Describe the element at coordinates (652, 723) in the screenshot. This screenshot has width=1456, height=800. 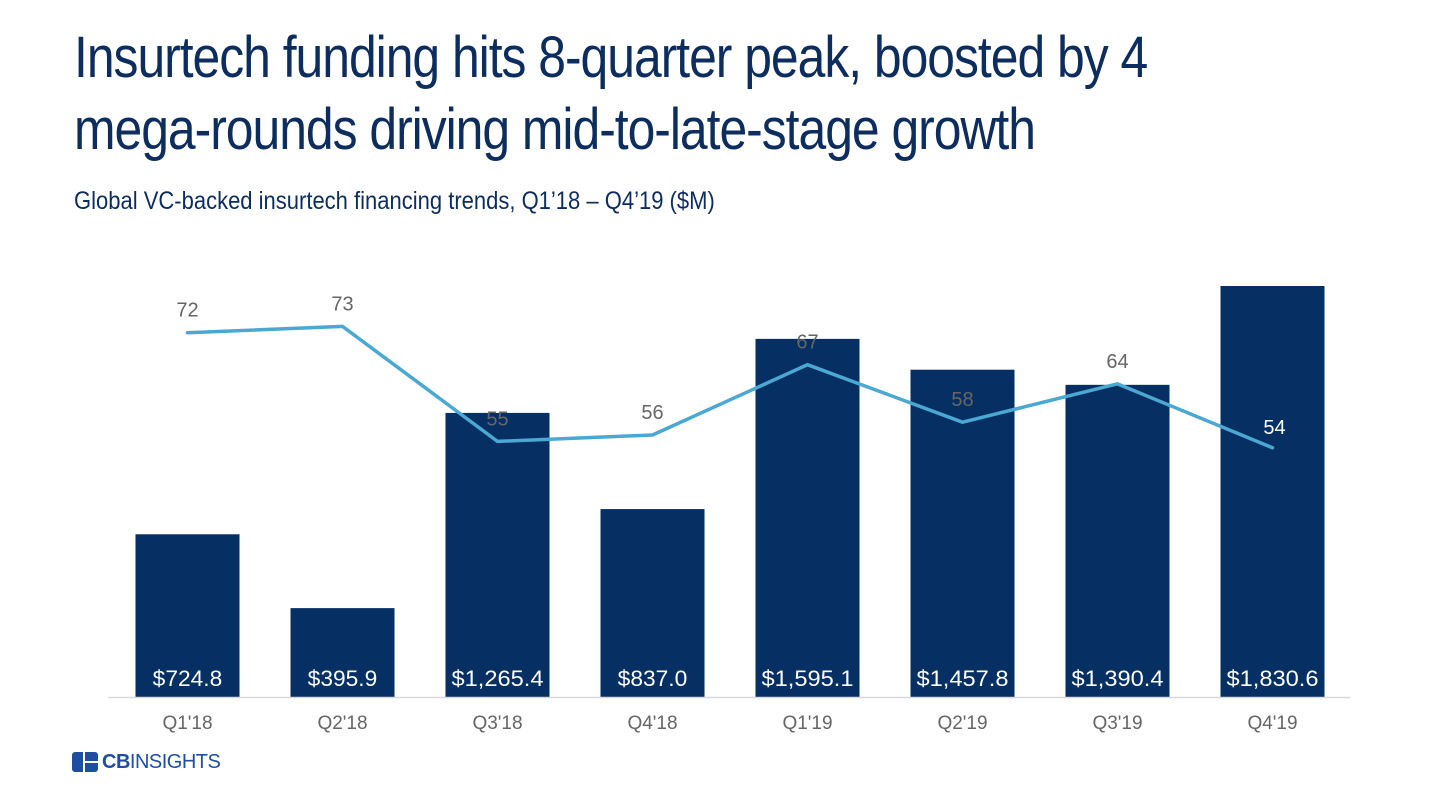
I see `x-tick-label: Q4'18` at that location.